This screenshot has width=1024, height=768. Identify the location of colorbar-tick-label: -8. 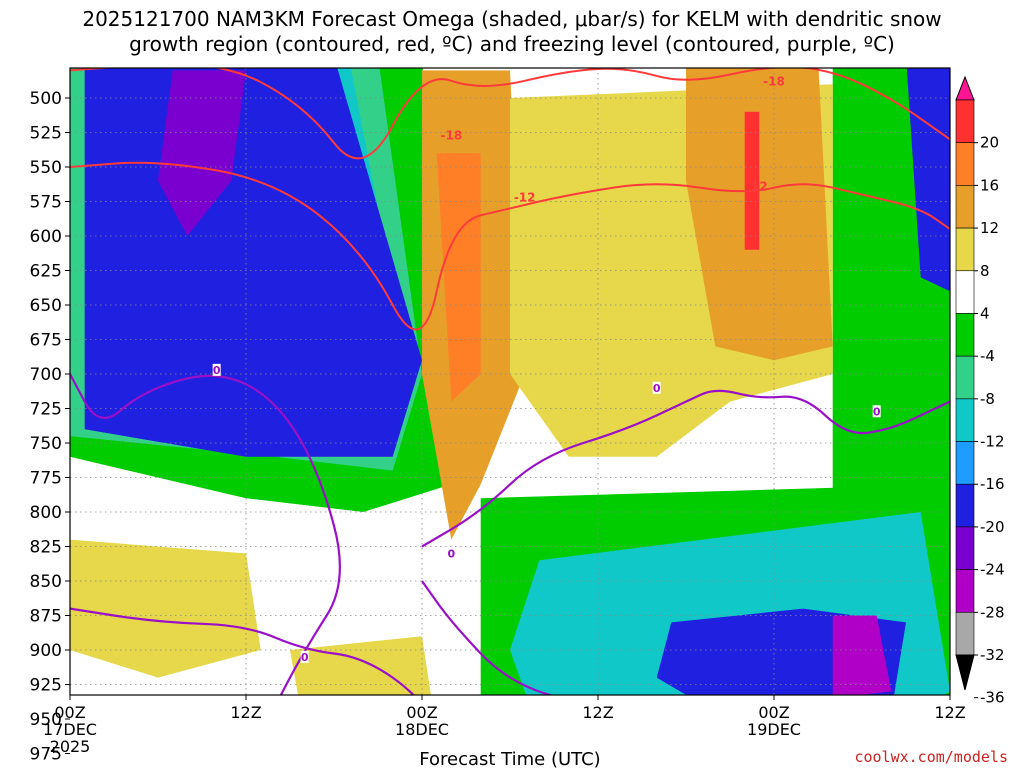
(987, 399).